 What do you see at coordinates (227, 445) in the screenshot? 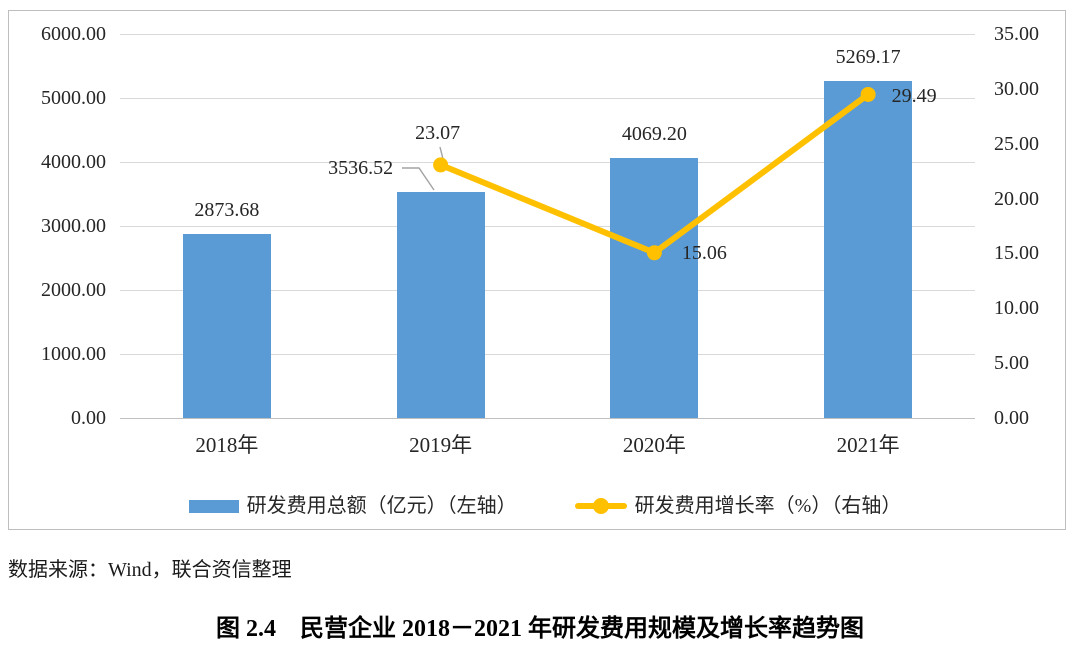
I see `x-axis-label: 2018年` at bounding box center [227, 445].